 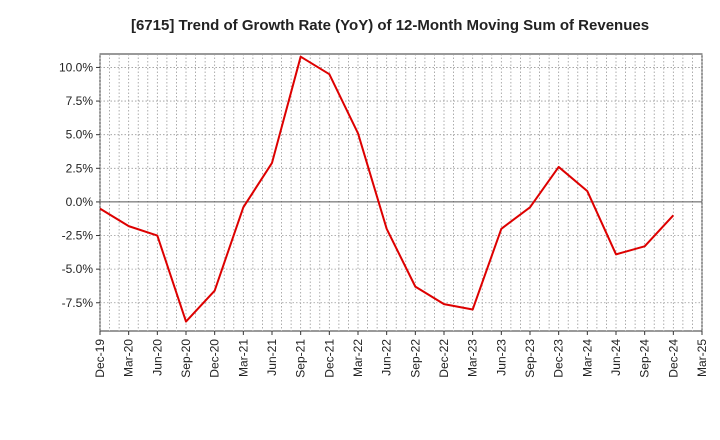 What do you see at coordinates (243, 358) in the screenshot?
I see `x-tick-label: Mar-21` at bounding box center [243, 358].